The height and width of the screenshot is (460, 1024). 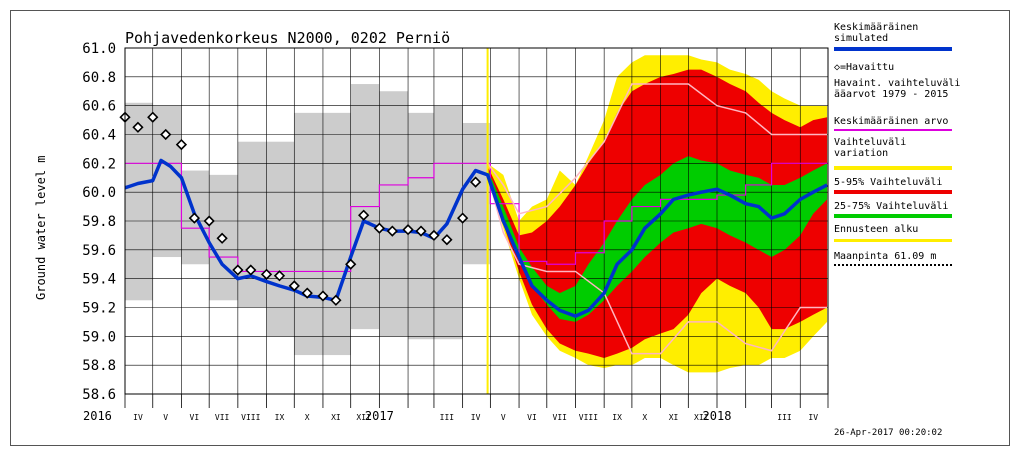 What do you see at coordinates (99, 337) in the screenshot?
I see `y-tick-label: 59.0` at bounding box center [99, 337].